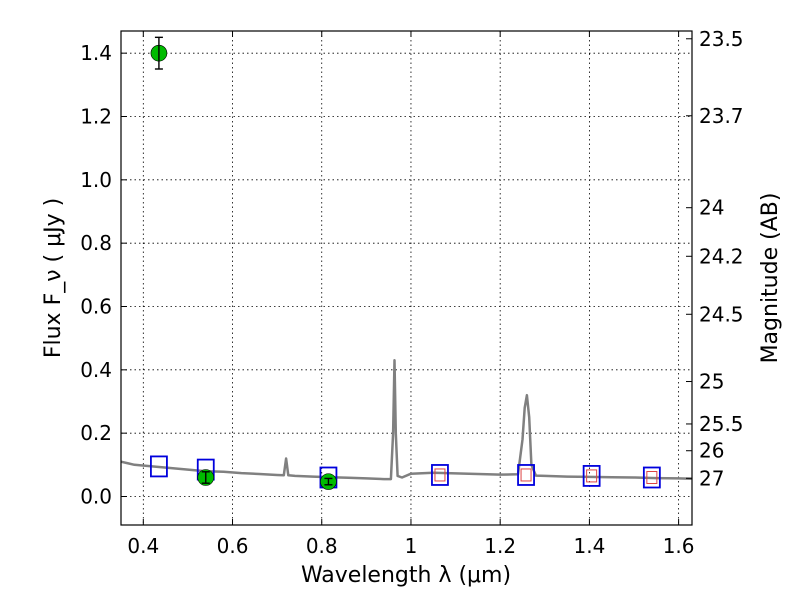 This screenshot has width=800, height=600. Describe the element at coordinates (679, 546) in the screenshot. I see `x-tick-label: 1.6` at that location.